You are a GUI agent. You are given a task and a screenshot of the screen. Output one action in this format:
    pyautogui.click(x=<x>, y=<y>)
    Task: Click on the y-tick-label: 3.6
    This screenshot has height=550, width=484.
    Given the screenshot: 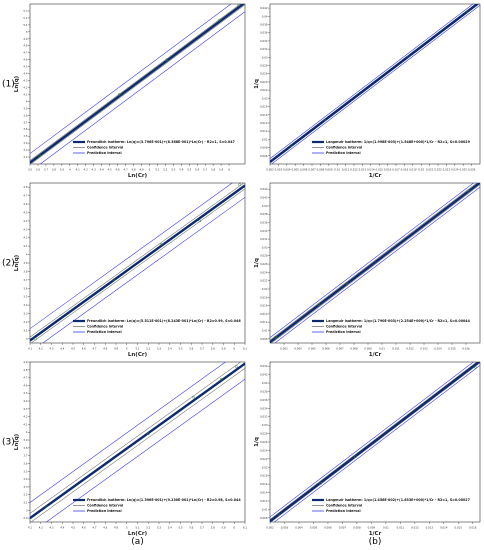 What is the action you would take?
    pyautogui.click(x=25, y=288)
    